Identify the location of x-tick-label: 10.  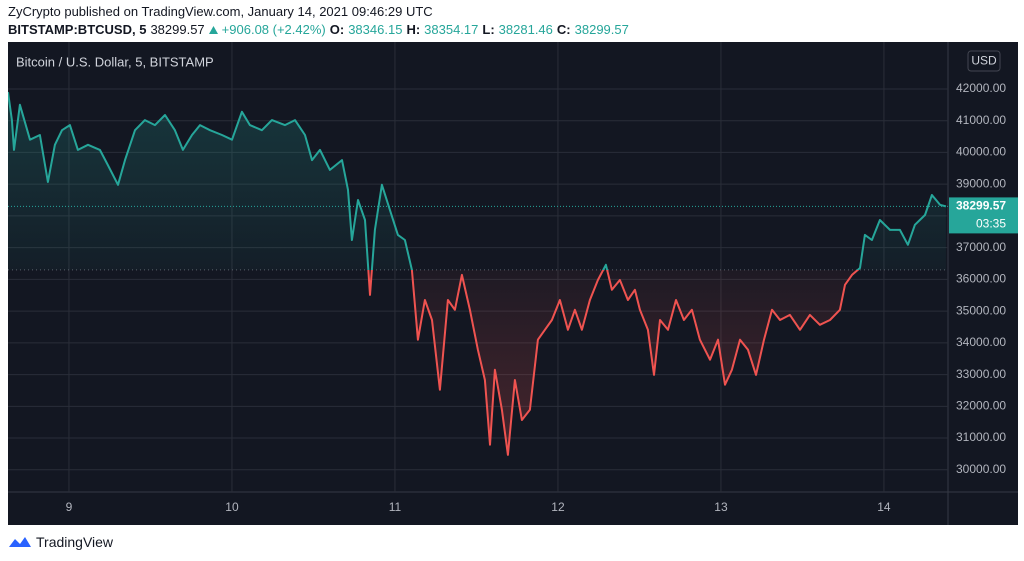
(232, 507).